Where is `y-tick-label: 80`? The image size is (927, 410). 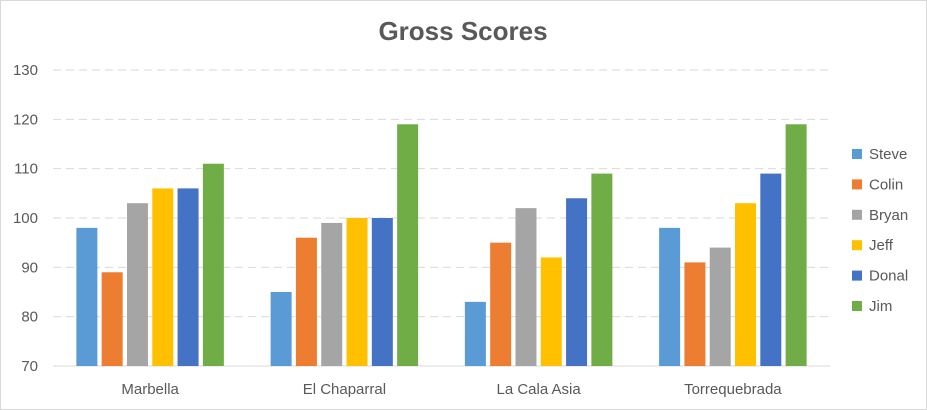 y-tick-label: 80 is located at coordinates (29, 317).